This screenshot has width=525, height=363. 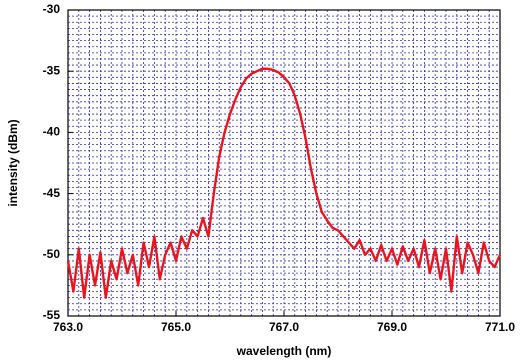 I want to click on y-tick-label: -45, so click(x=52, y=193).